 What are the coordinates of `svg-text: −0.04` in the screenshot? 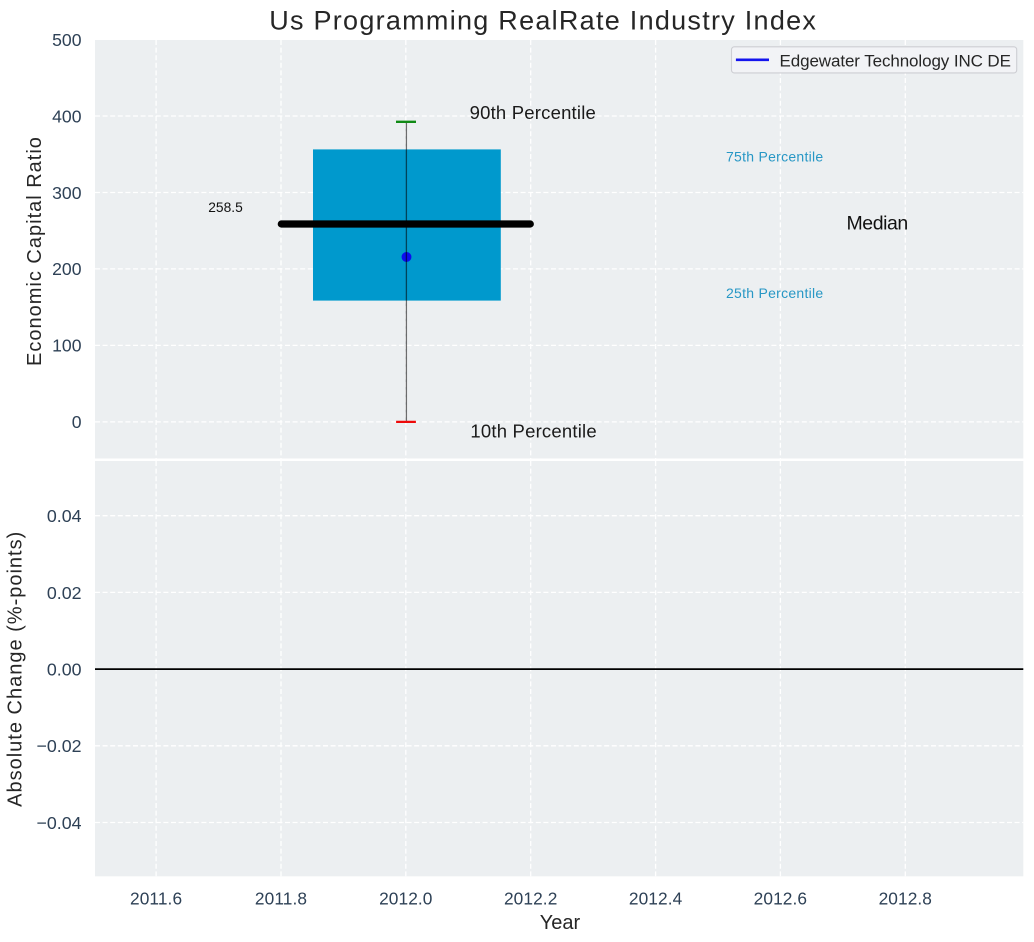 It's located at (59, 823).